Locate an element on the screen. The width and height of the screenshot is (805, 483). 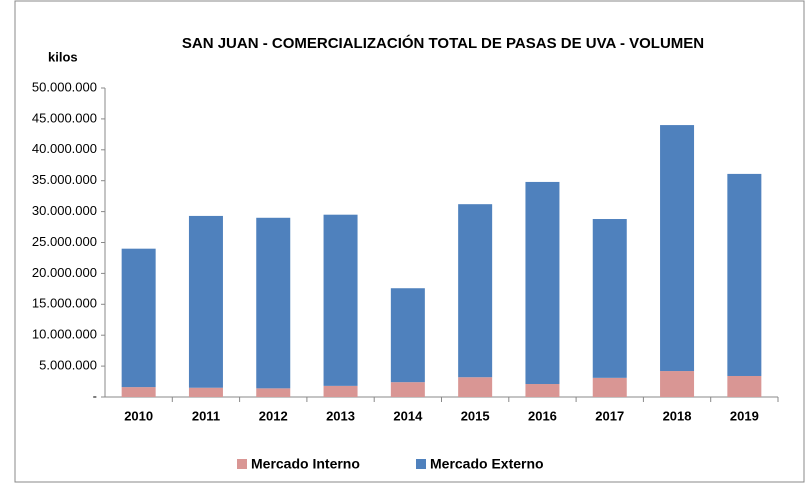
y-tick-label: 40.000.000 is located at coordinates (64, 148).